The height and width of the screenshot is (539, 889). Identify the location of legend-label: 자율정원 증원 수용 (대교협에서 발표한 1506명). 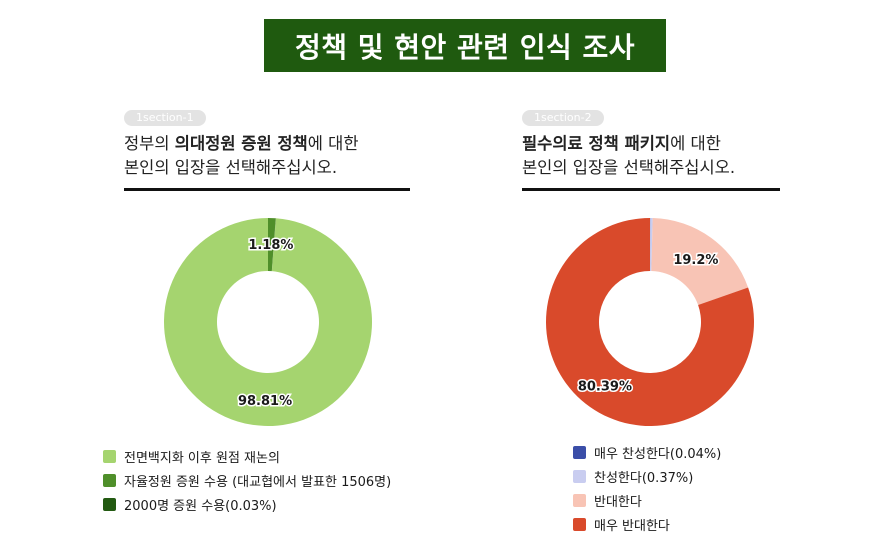
(258, 482).